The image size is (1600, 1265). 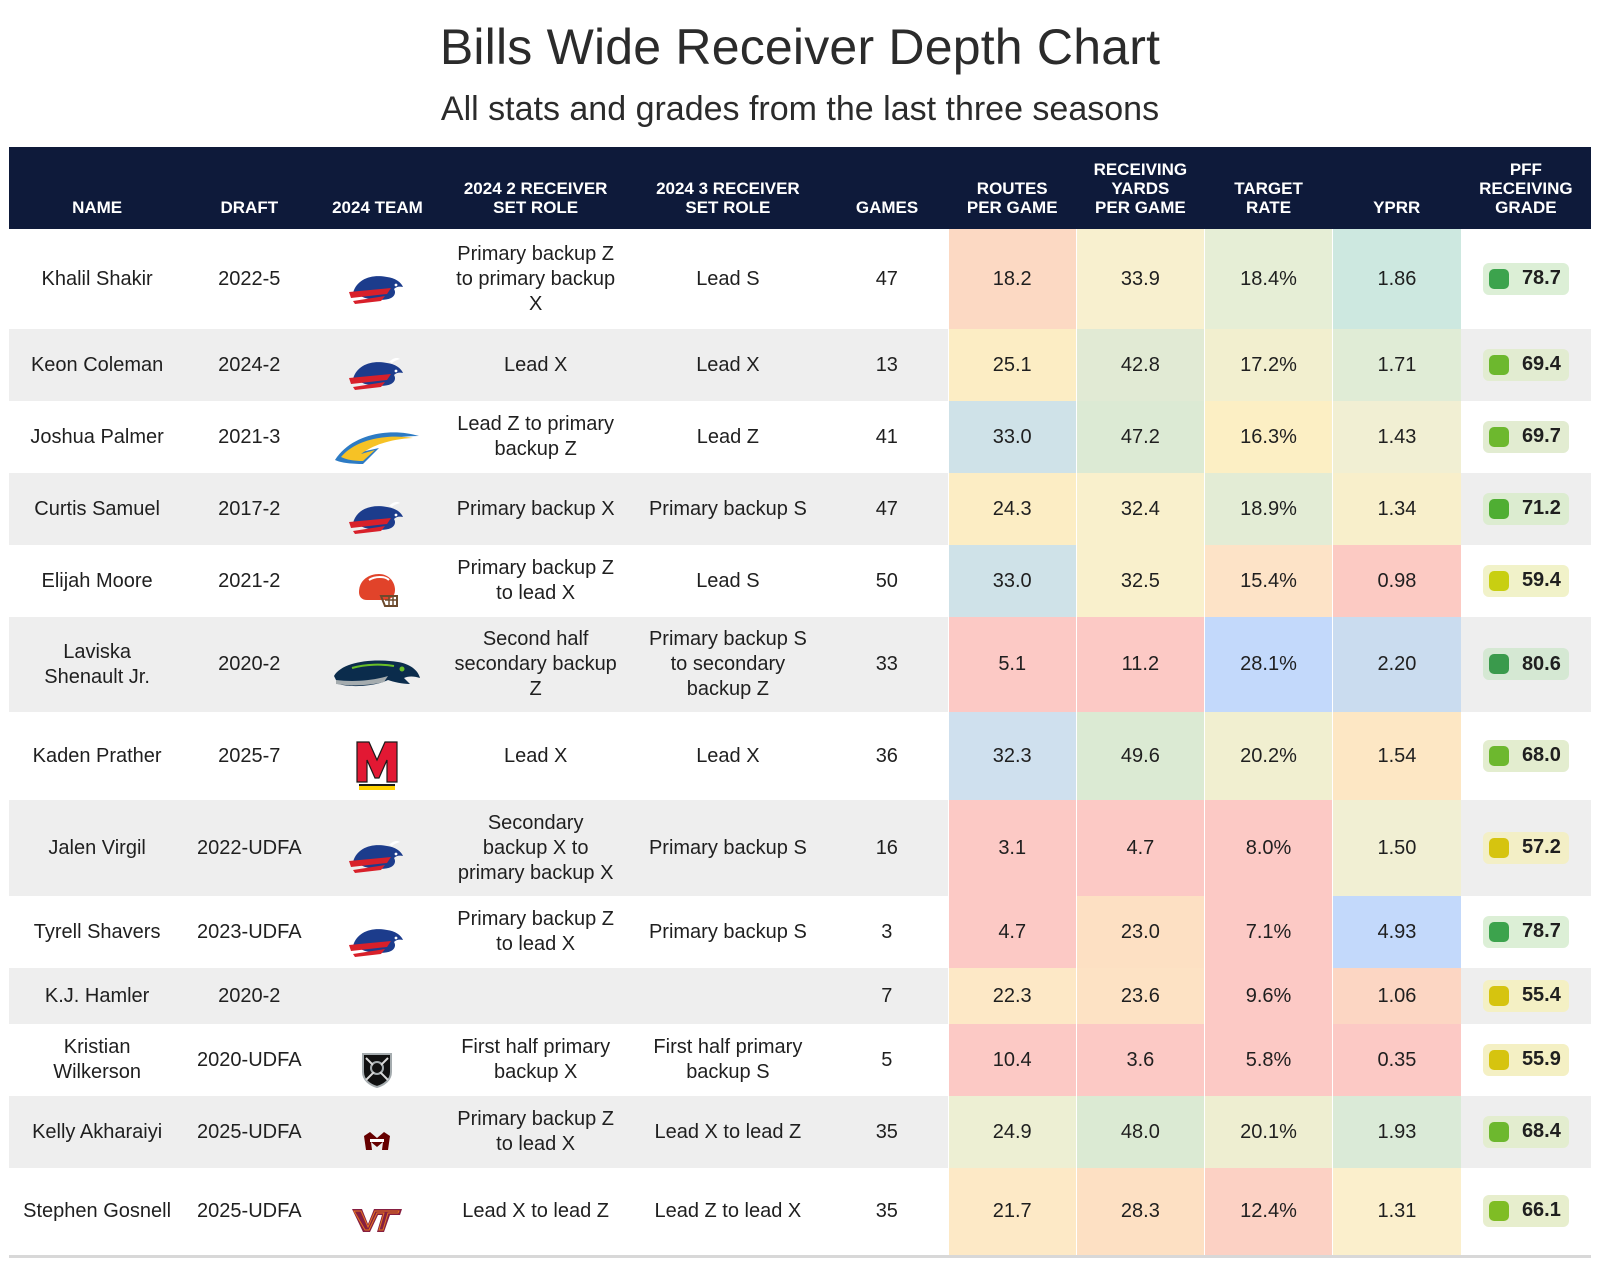 What do you see at coordinates (1396, 1213) in the screenshot?
I see `cell-yprr: 1.31` at bounding box center [1396, 1213].